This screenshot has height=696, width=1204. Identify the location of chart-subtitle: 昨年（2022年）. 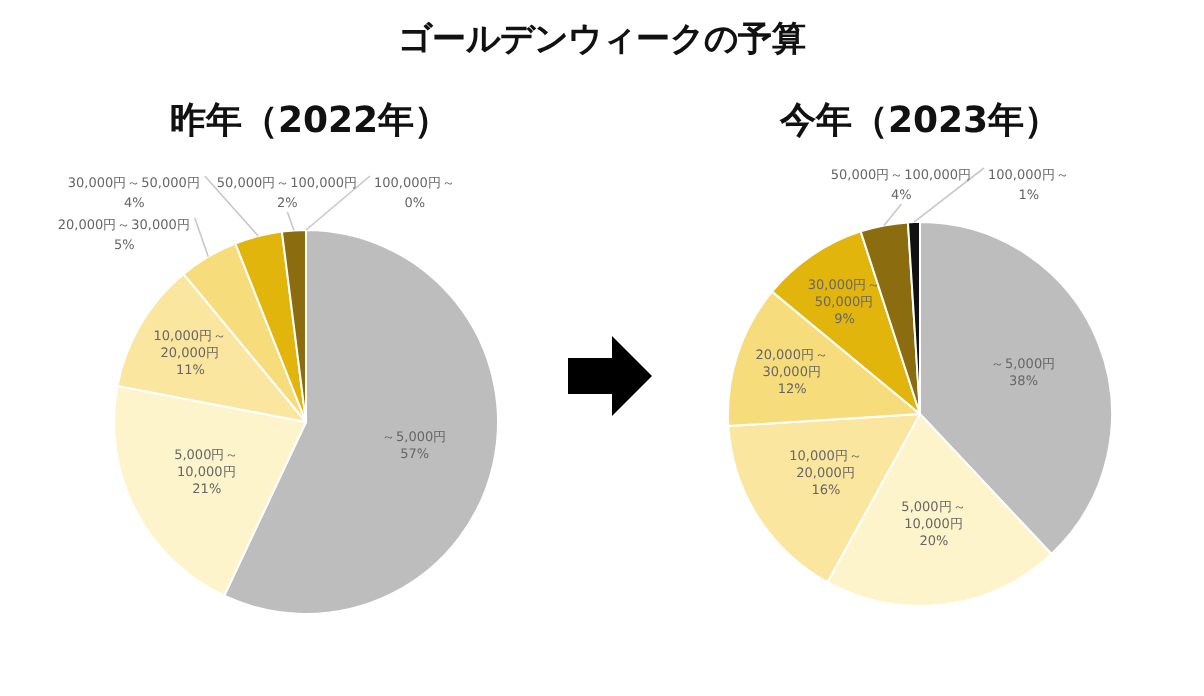
(310, 121).